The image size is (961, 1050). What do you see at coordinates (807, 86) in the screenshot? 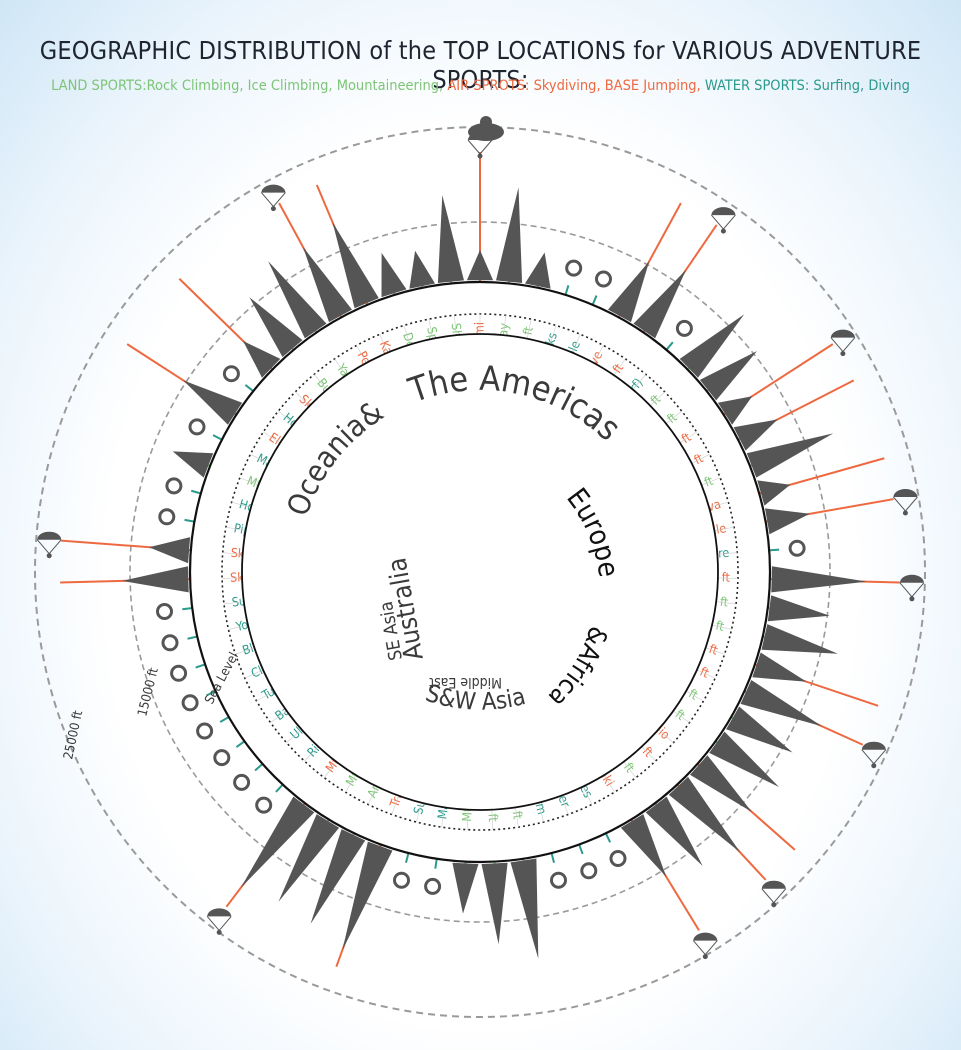
I see `subtitle-water: WATER SPORTS: Surfing, Diving` at bounding box center [807, 86].